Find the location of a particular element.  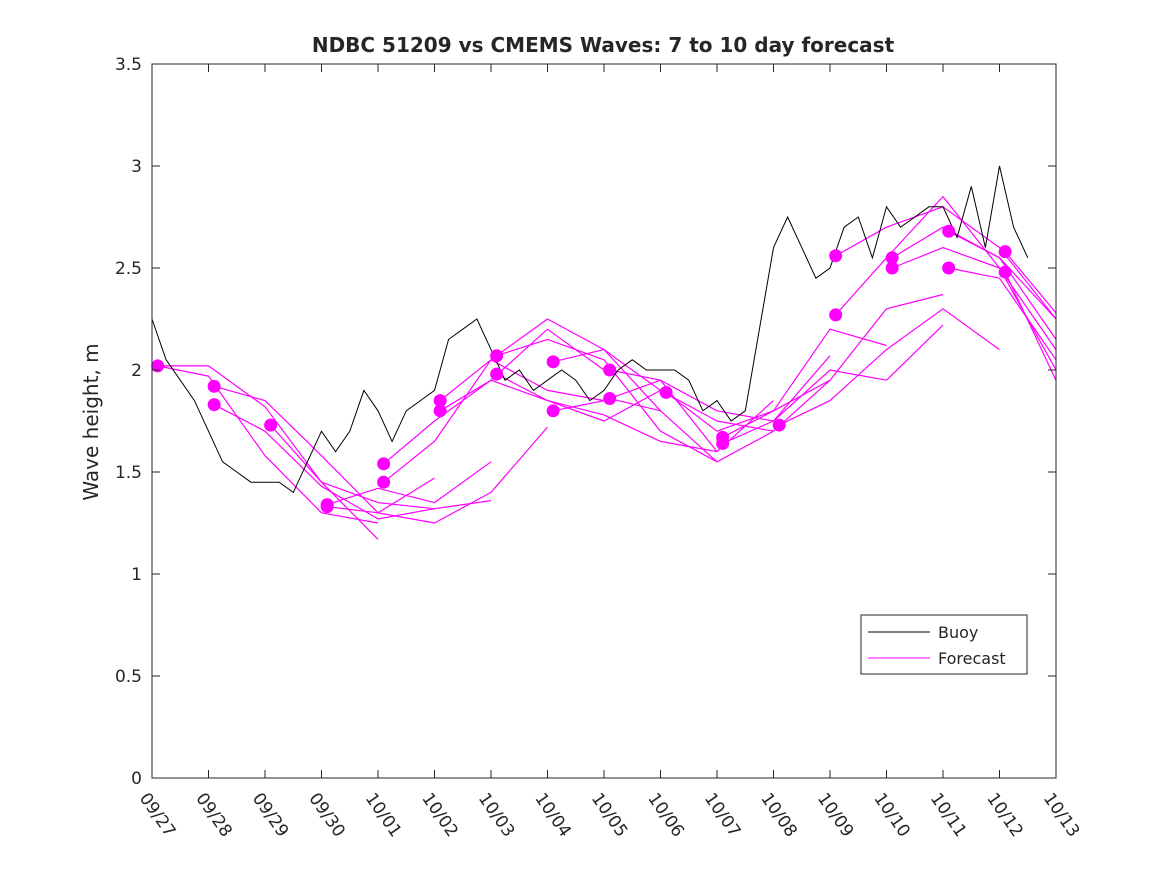

y-tick-label: 3 is located at coordinates (136, 167).